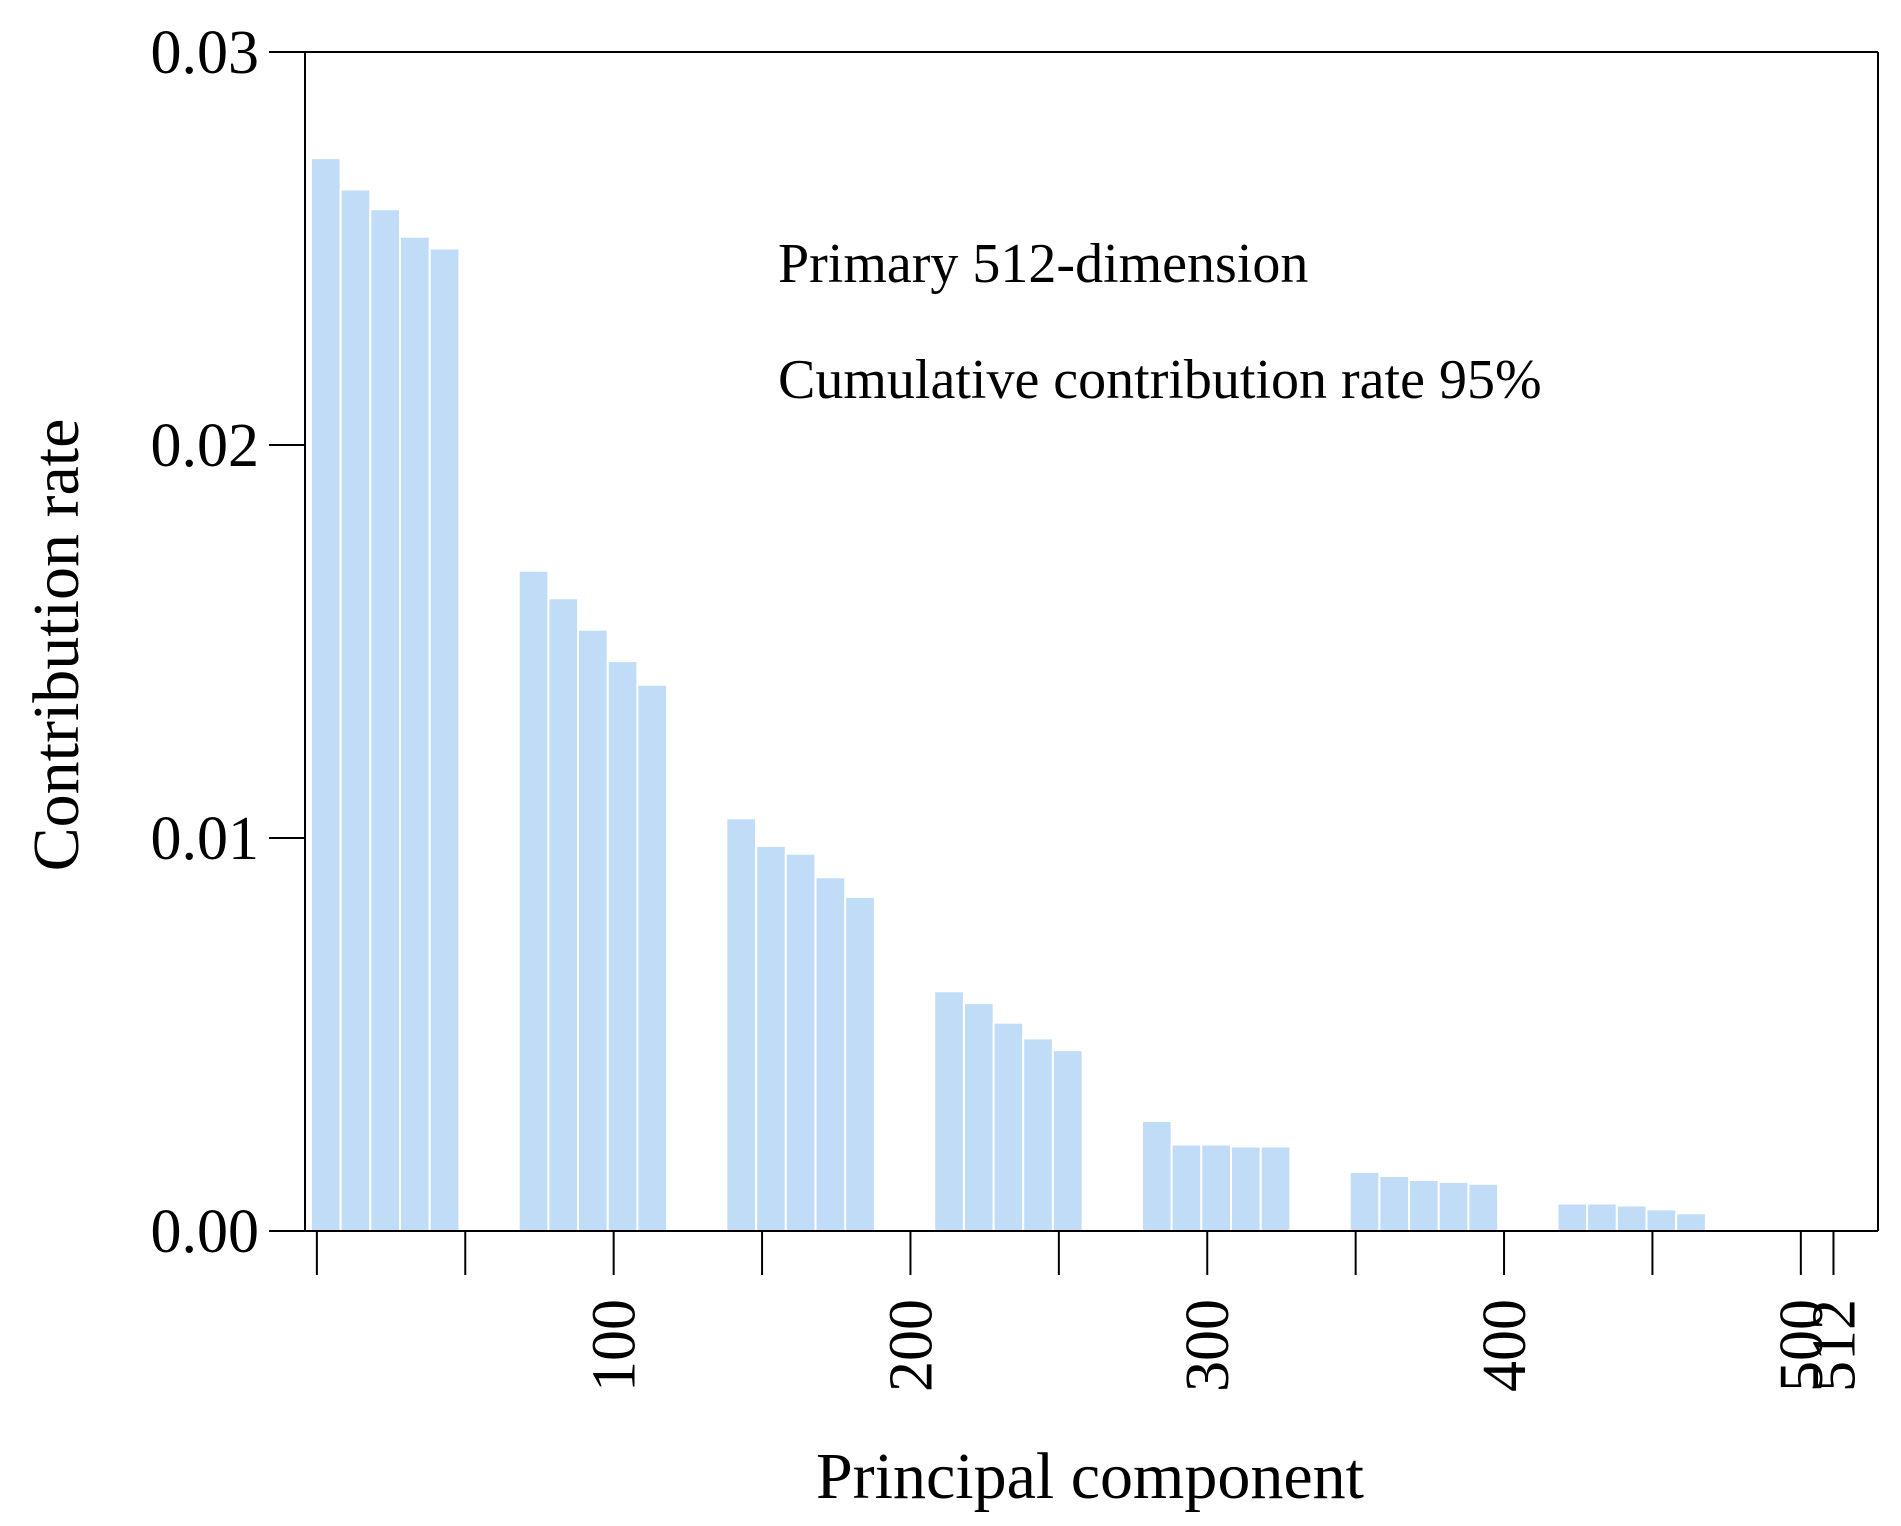  I want to click on x-tick-label: 300, so click(1208, 1345).